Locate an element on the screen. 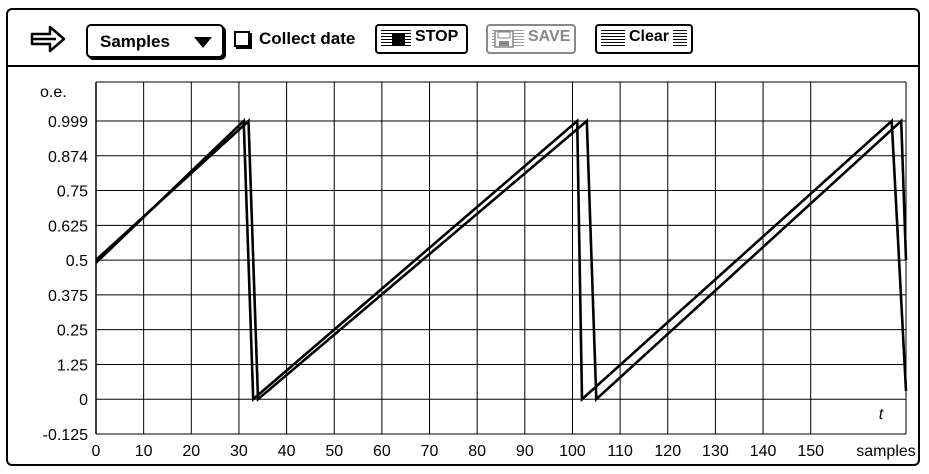 This screenshot has height=474, width=929. y-tick-label: 0 is located at coordinates (83, 400).